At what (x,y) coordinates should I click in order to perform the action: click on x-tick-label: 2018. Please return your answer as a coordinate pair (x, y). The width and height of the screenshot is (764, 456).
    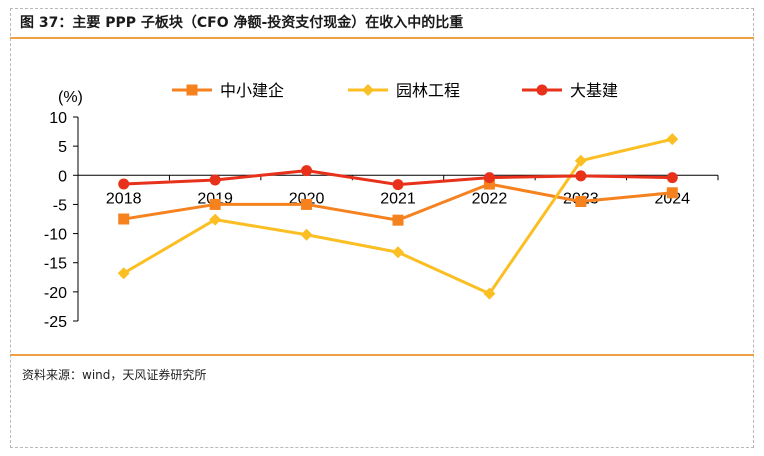
    Looking at the image, I should click on (124, 198).